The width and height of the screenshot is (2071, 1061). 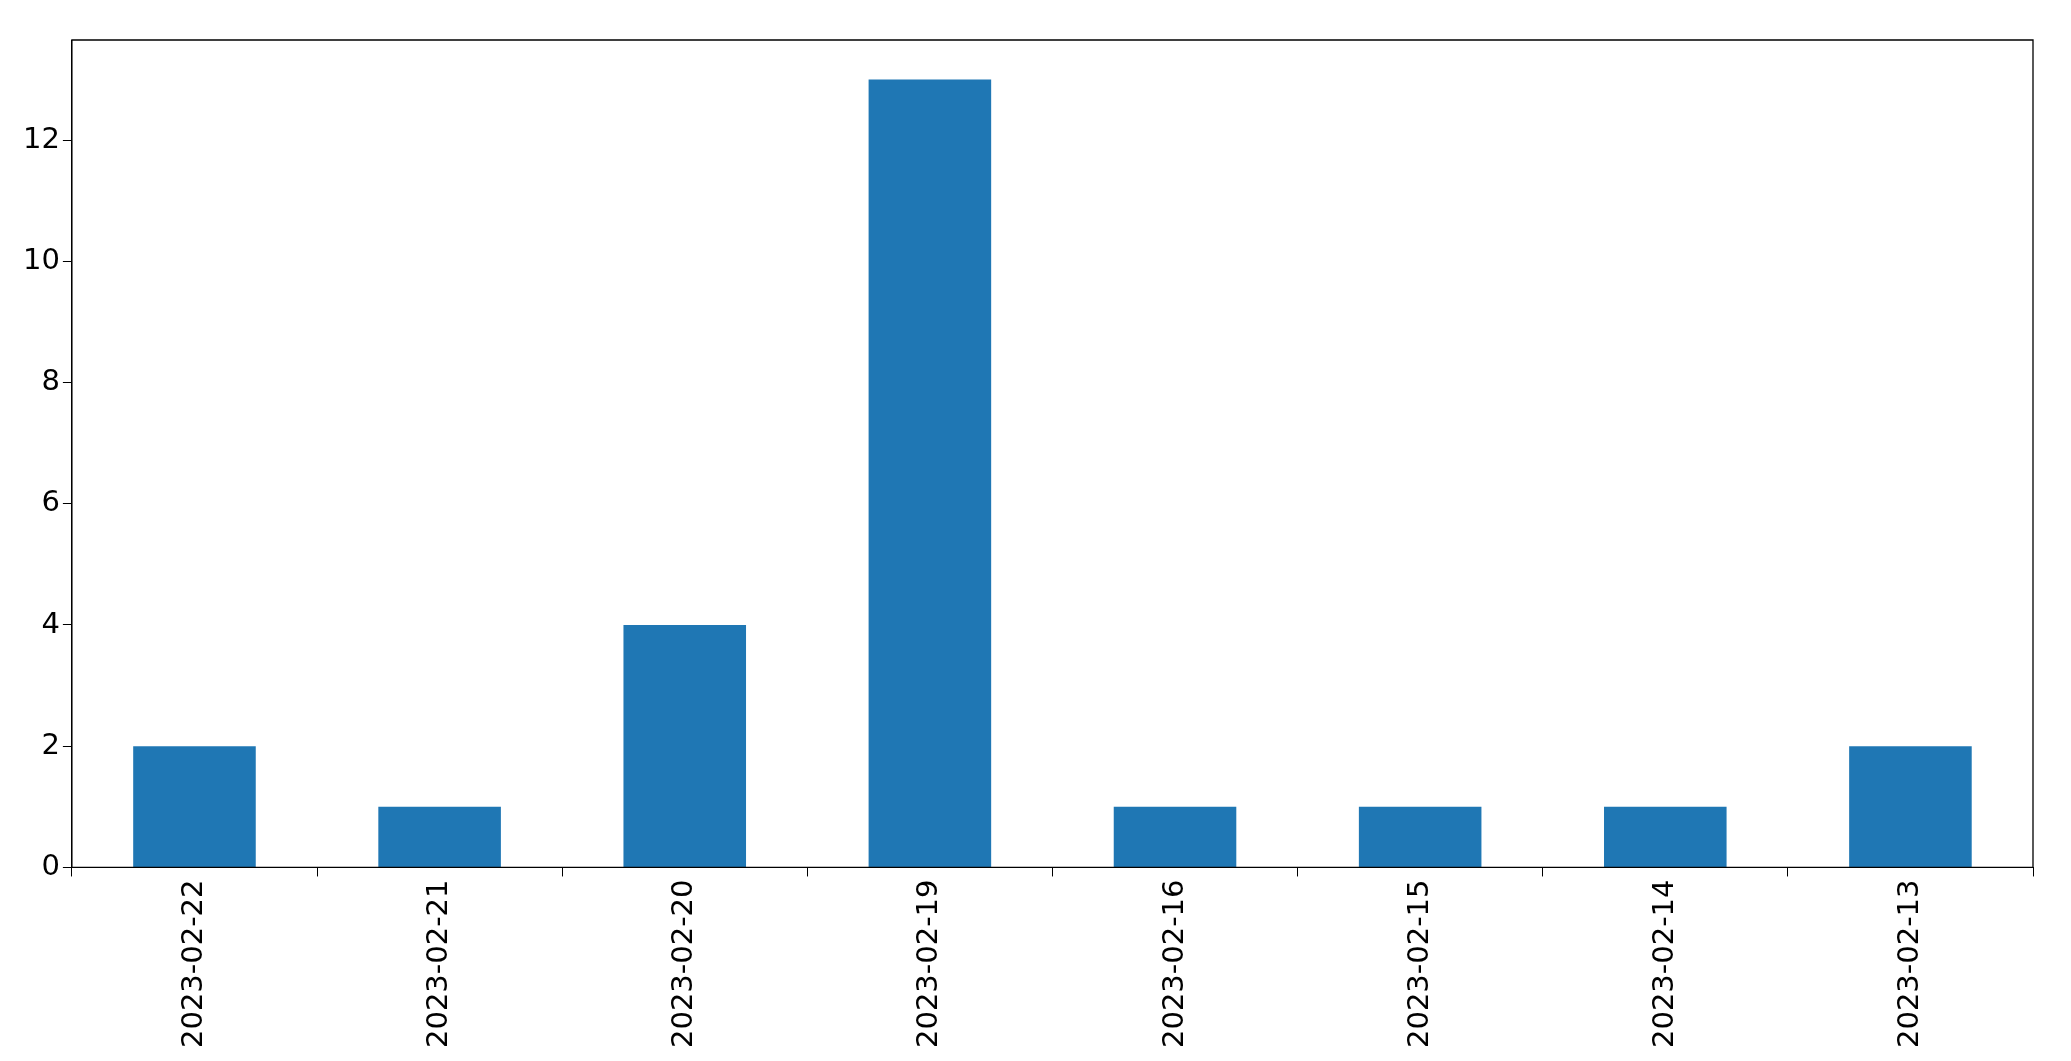 What do you see at coordinates (50, 622) in the screenshot?
I see `y-tick-label: 4` at bounding box center [50, 622].